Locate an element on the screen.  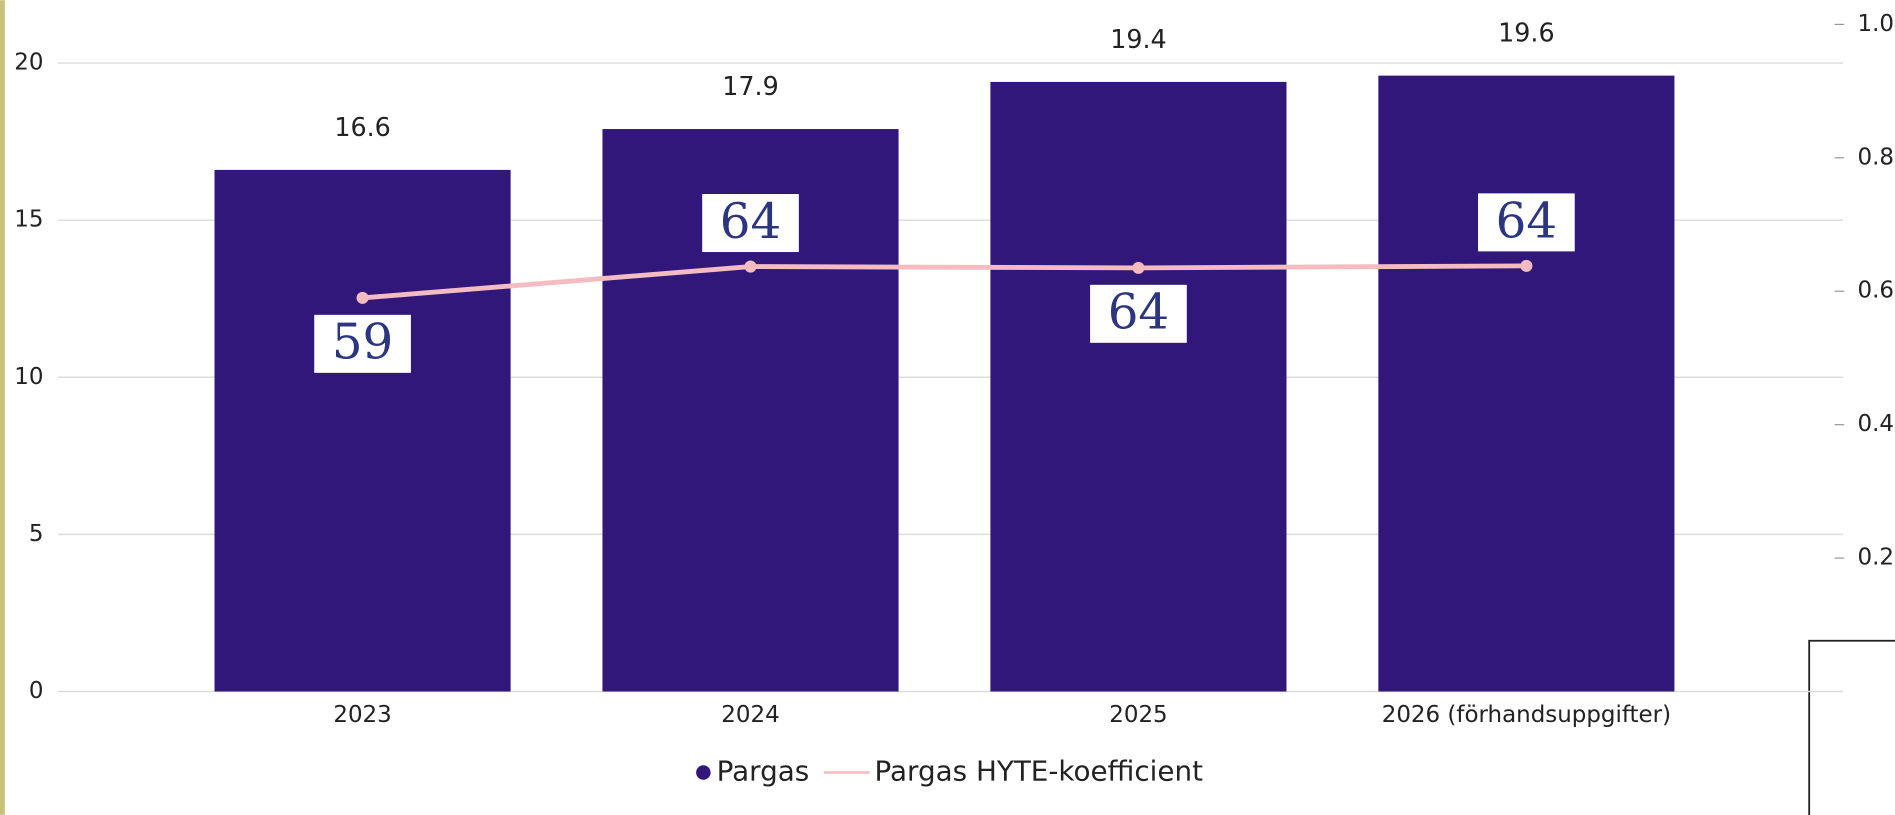
legend-marker is located at coordinates (703, 772).